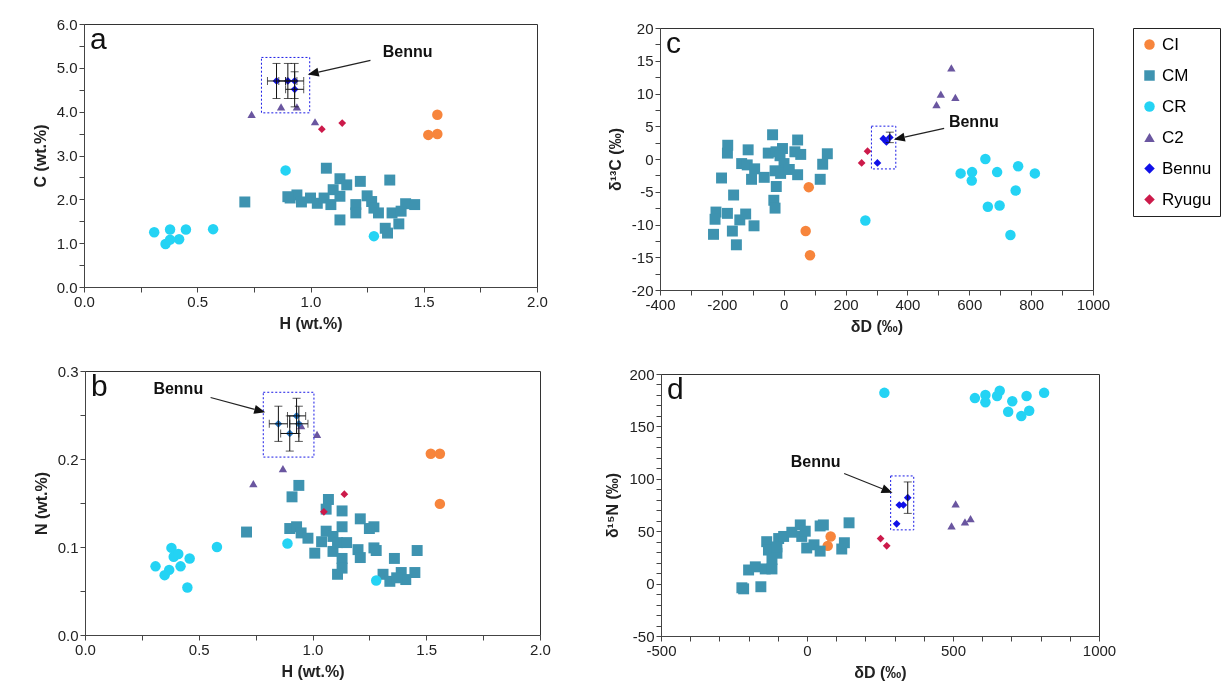  What do you see at coordinates (68, 371) in the screenshot?
I see `y-tick-label: 0.3` at bounding box center [68, 371].